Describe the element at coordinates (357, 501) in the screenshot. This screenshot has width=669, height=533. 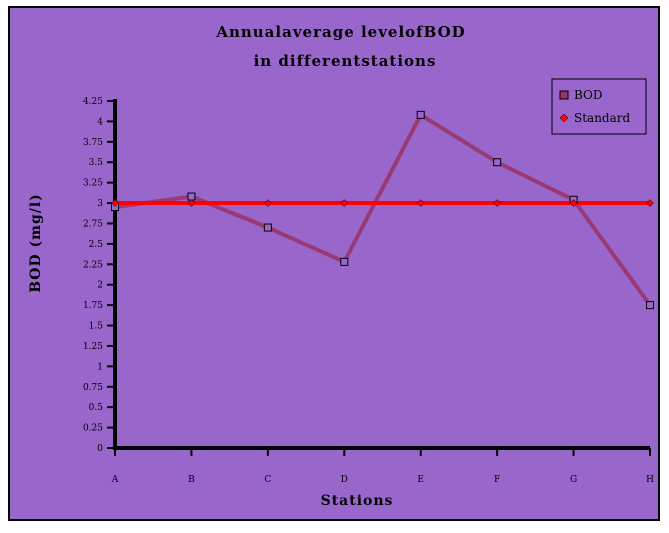
I see `x-axis-label: Stations` at that location.